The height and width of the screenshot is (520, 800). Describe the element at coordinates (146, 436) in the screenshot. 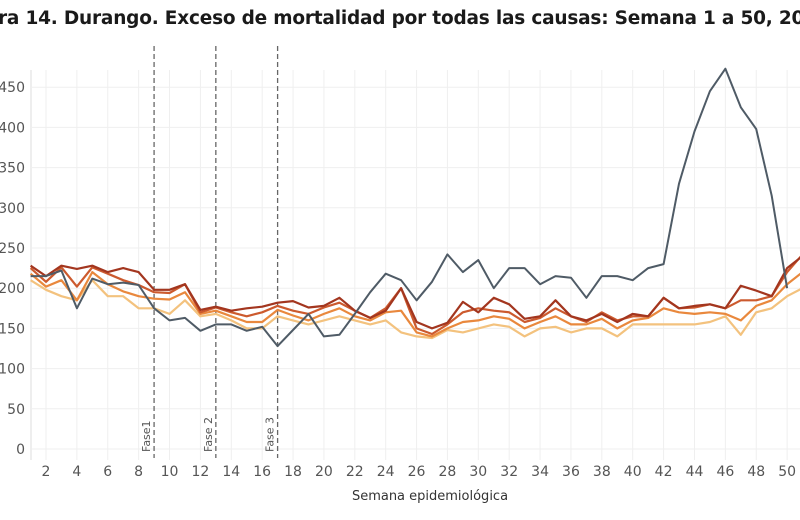

I see `phase-label: Fase1` at that location.